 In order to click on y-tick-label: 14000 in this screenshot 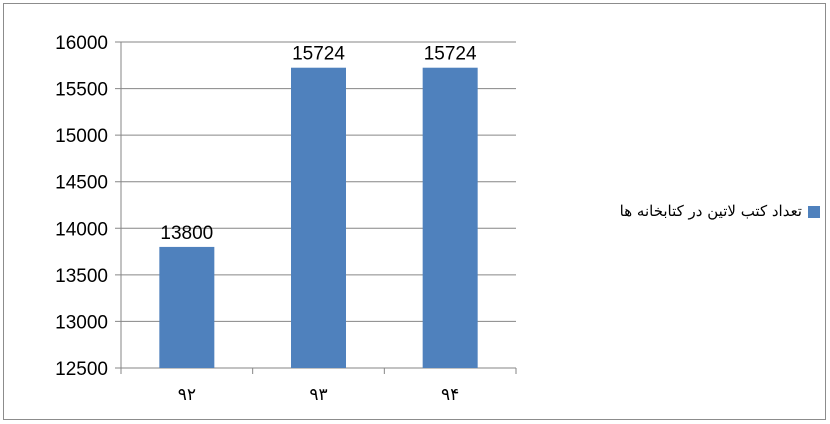, I will do `click(81, 229)`.